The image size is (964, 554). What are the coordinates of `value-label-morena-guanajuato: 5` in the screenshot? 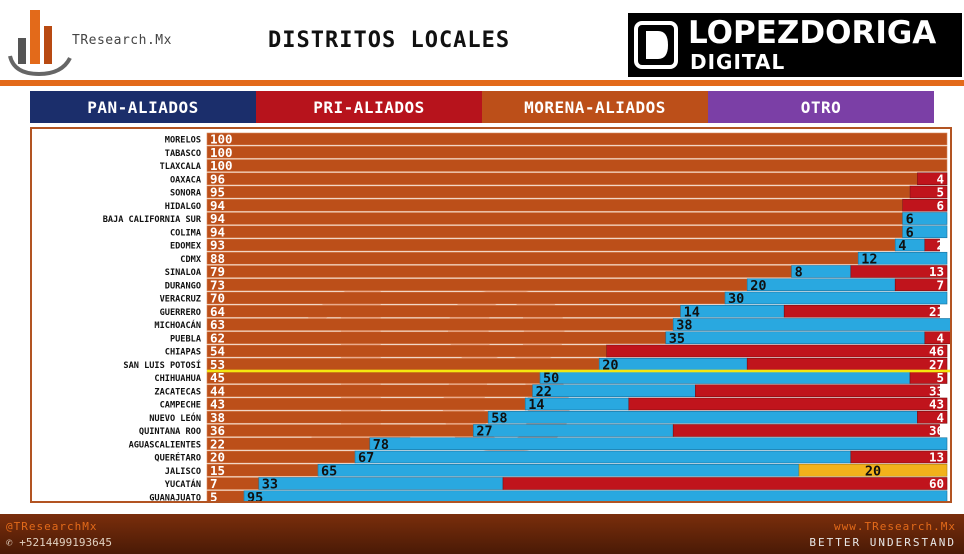 It's located at (214, 495).